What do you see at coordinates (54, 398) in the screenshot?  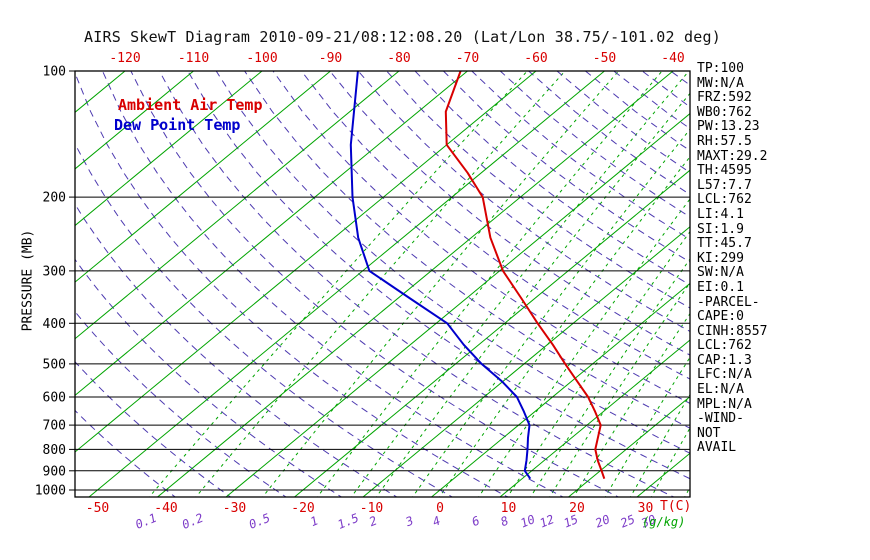 I see `pressure-tick: 600` at bounding box center [54, 398].